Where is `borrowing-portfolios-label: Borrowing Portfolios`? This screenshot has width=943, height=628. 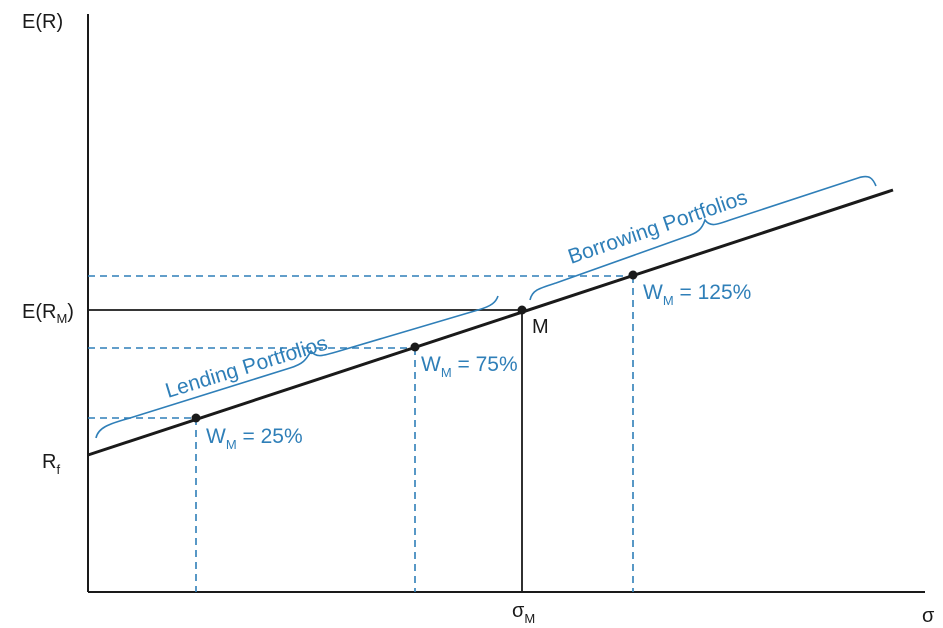
borrowing-portfolios-label: Borrowing Portfolios is located at coordinates (657, 227).